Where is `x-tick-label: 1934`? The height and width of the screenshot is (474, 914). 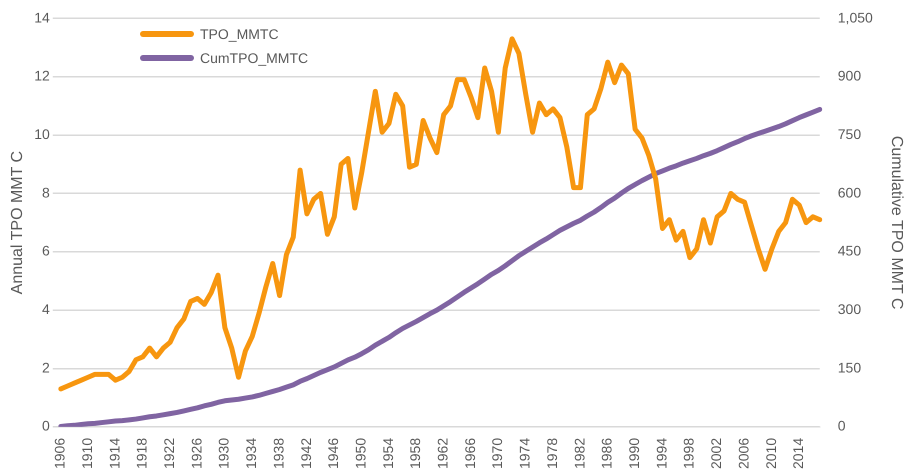
x-tick-label: 1934 is located at coordinates (251, 454).